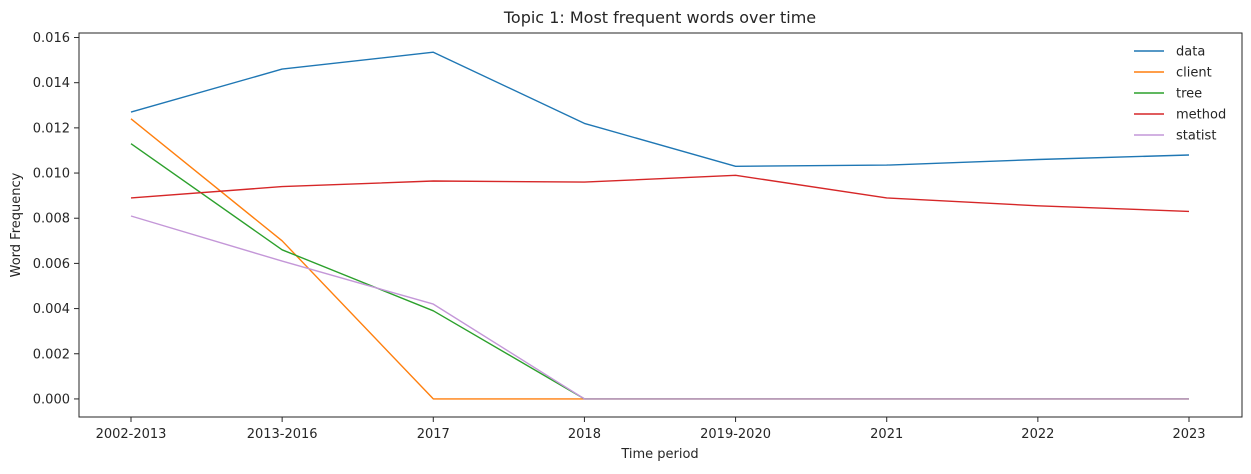 Image resolution: width=1251 pixels, height=474 pixels. What do you see at coordinates (131, 434) in the screenshot?
I see `x-tick-label: 2002-2013` at bounding box center [131, 434].